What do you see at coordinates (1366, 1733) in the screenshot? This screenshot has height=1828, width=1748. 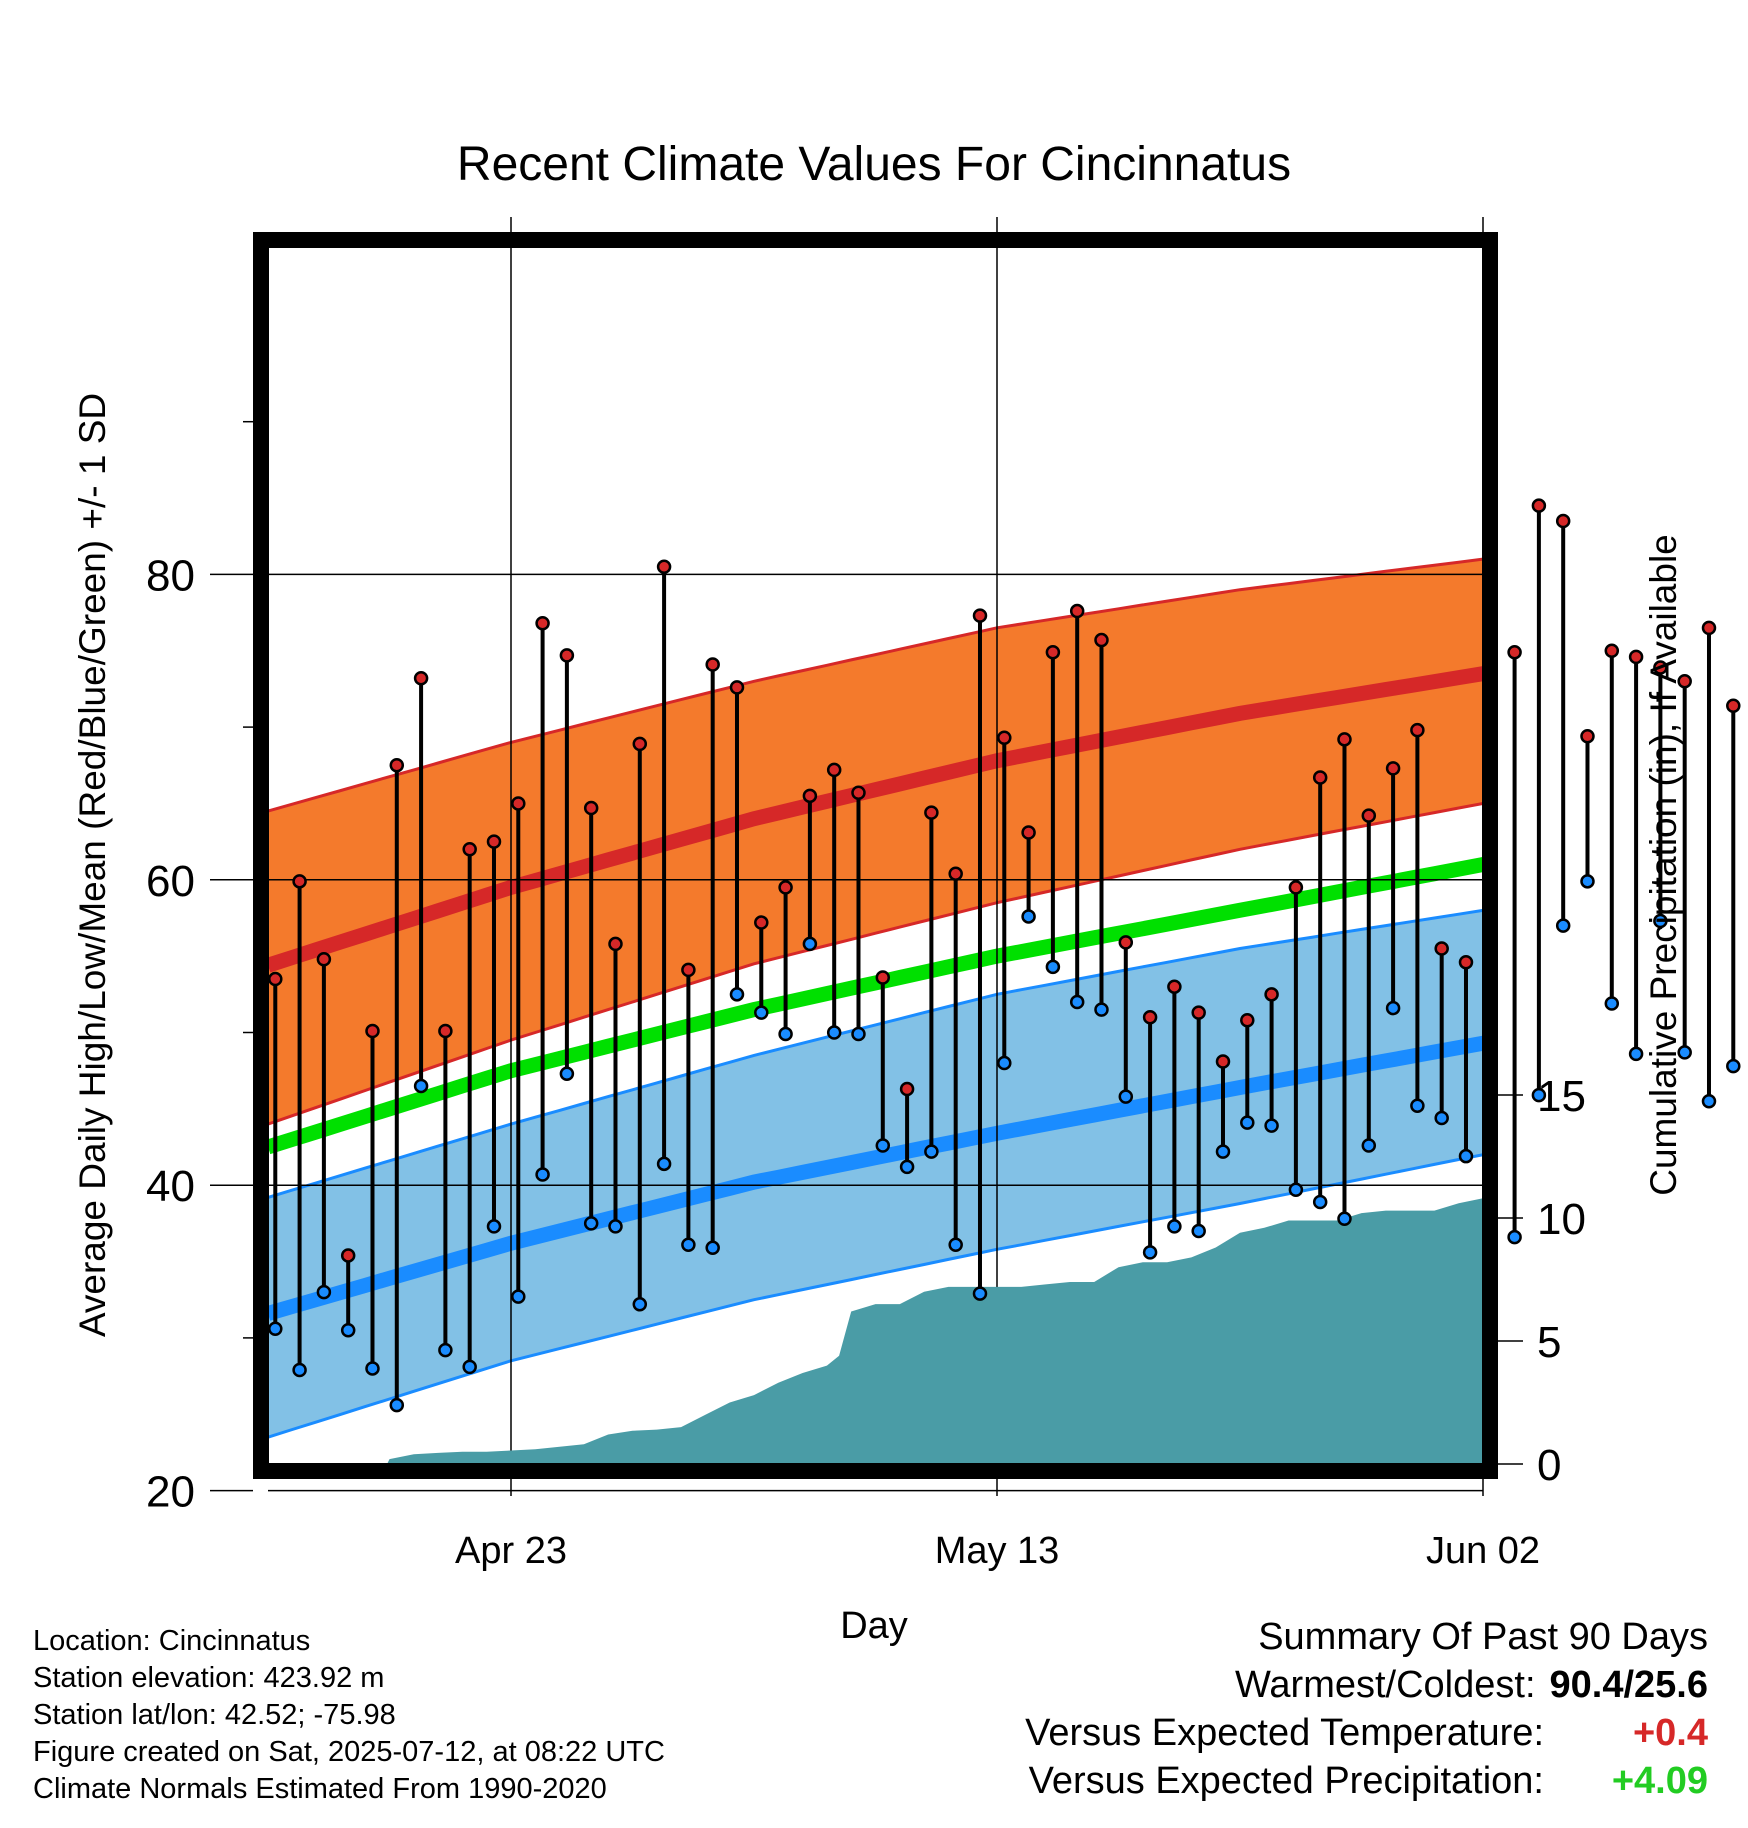 I see `temp-row: Versus Expected Temperature: +0.4` at bounding box center [1366, 1733].